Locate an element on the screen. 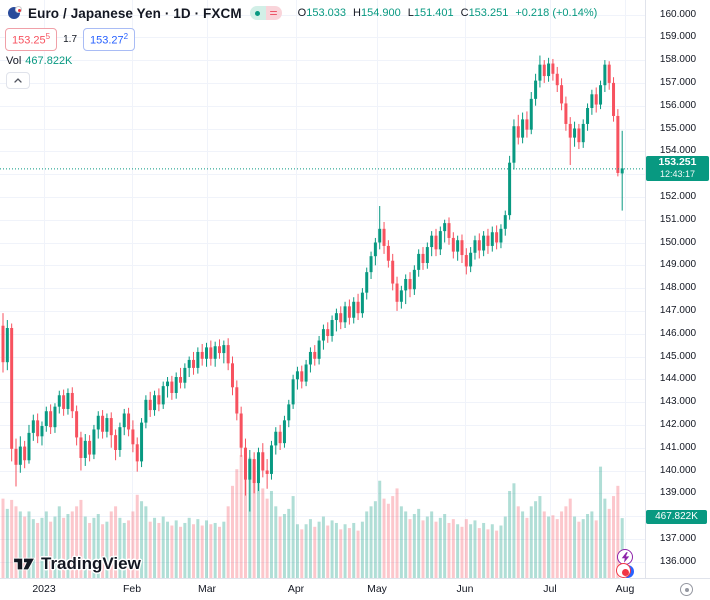  bar-countdown: 12:43:17 is located at coordinates (677, 174).